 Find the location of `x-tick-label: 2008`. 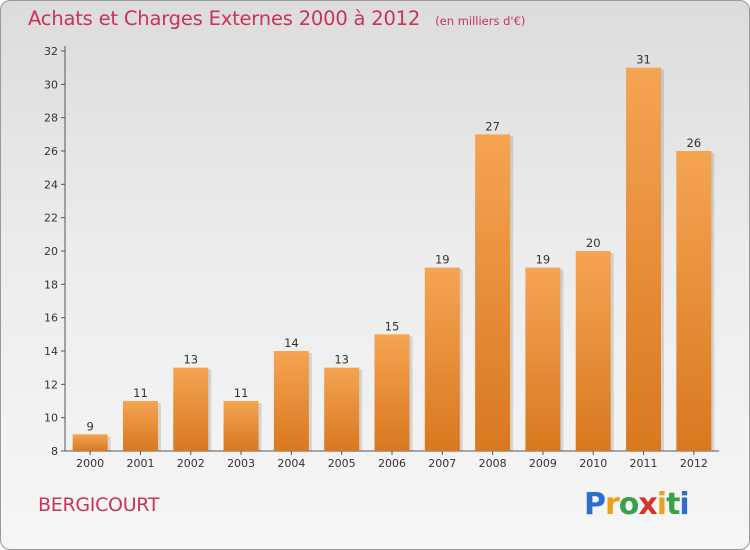

x-tick-label: 2008 is located at coordinates (493, 463).